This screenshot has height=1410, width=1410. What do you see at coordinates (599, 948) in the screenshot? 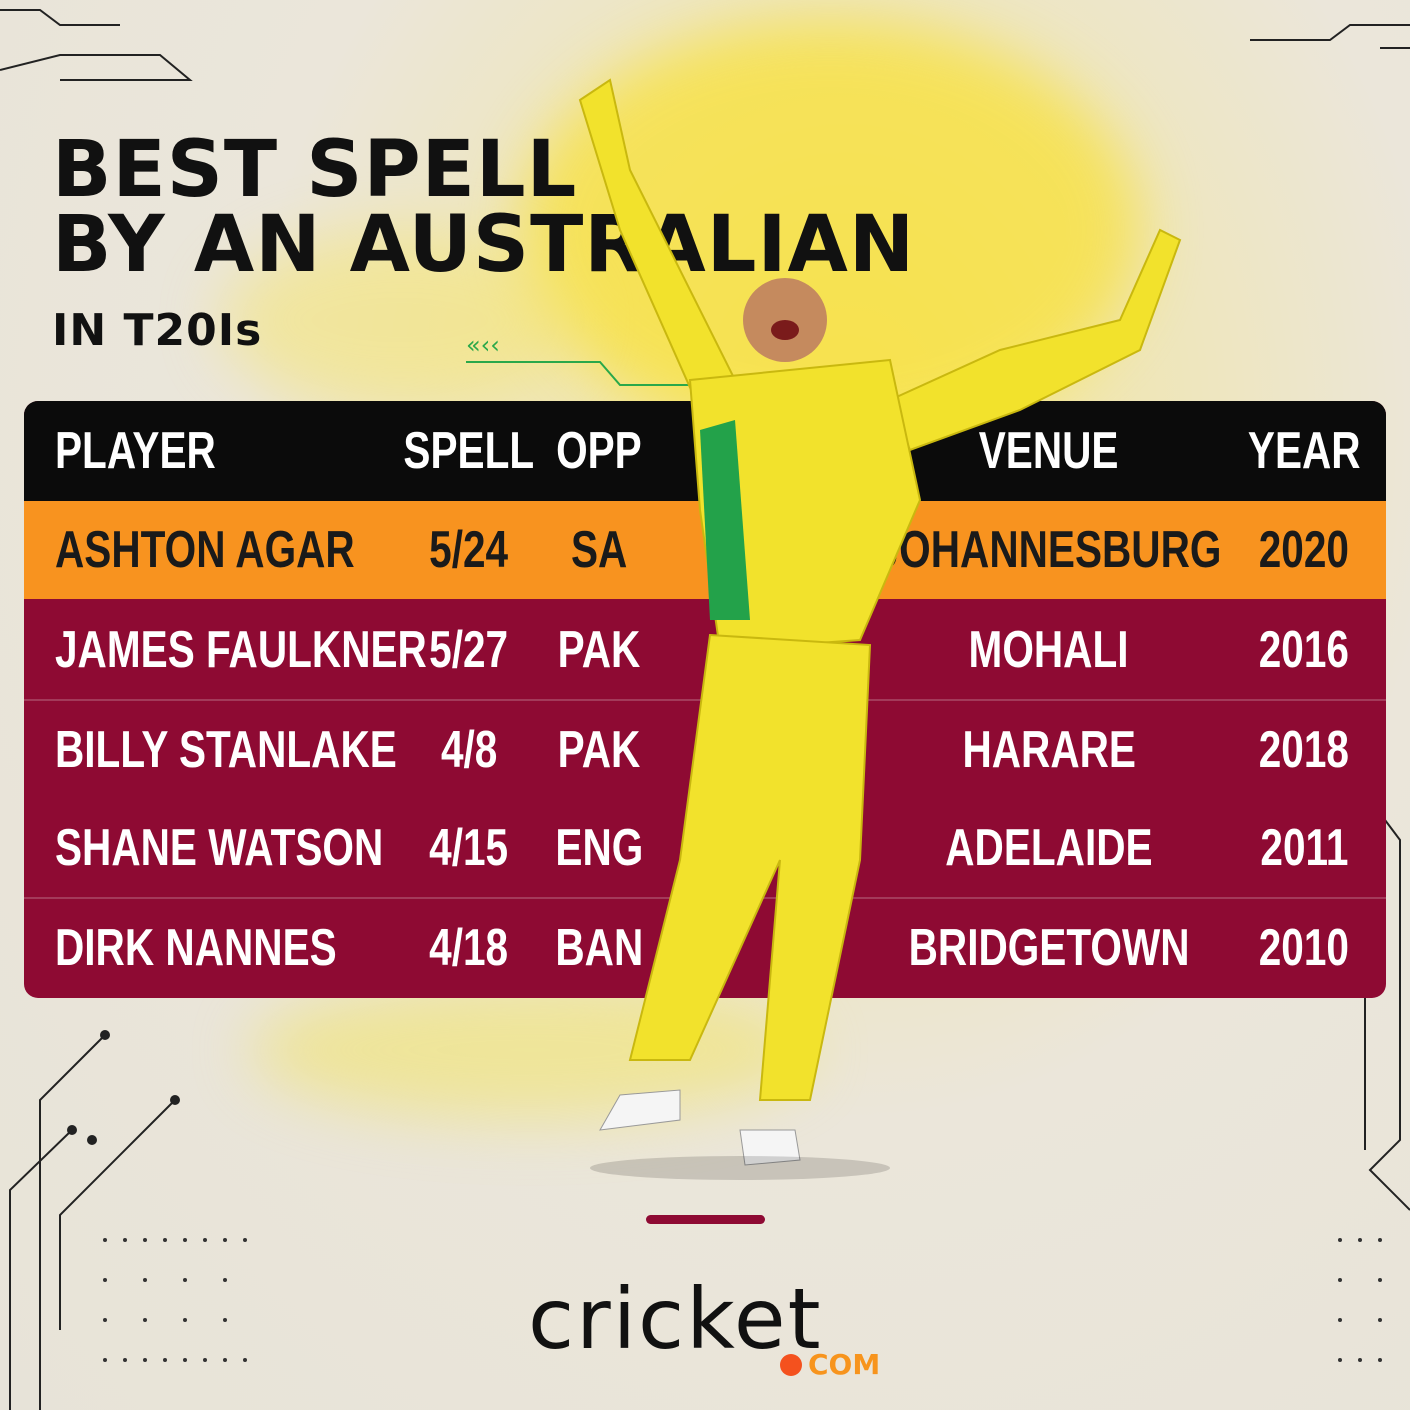
I see `cell-opp: BAN` at bounding box center [599, 948].